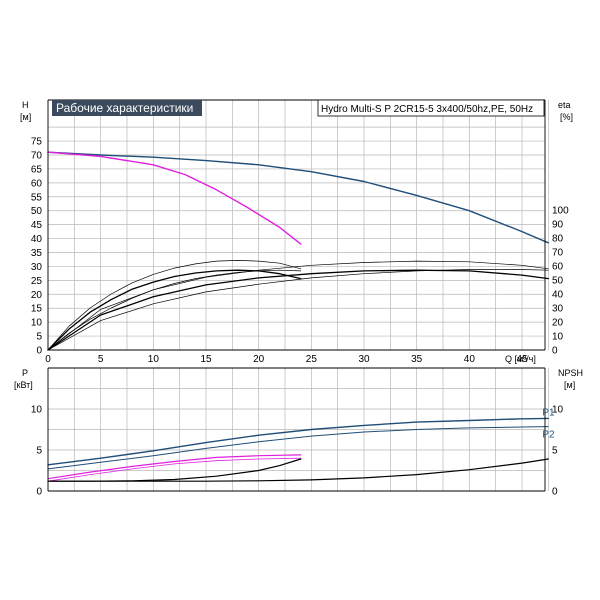 This screenshot has width=600, height=600. What do you see at coordinates (564, 105) in the screenshot?
I see `y2-axis-label-eta-line1: eta` at bounding box center [564, 105].